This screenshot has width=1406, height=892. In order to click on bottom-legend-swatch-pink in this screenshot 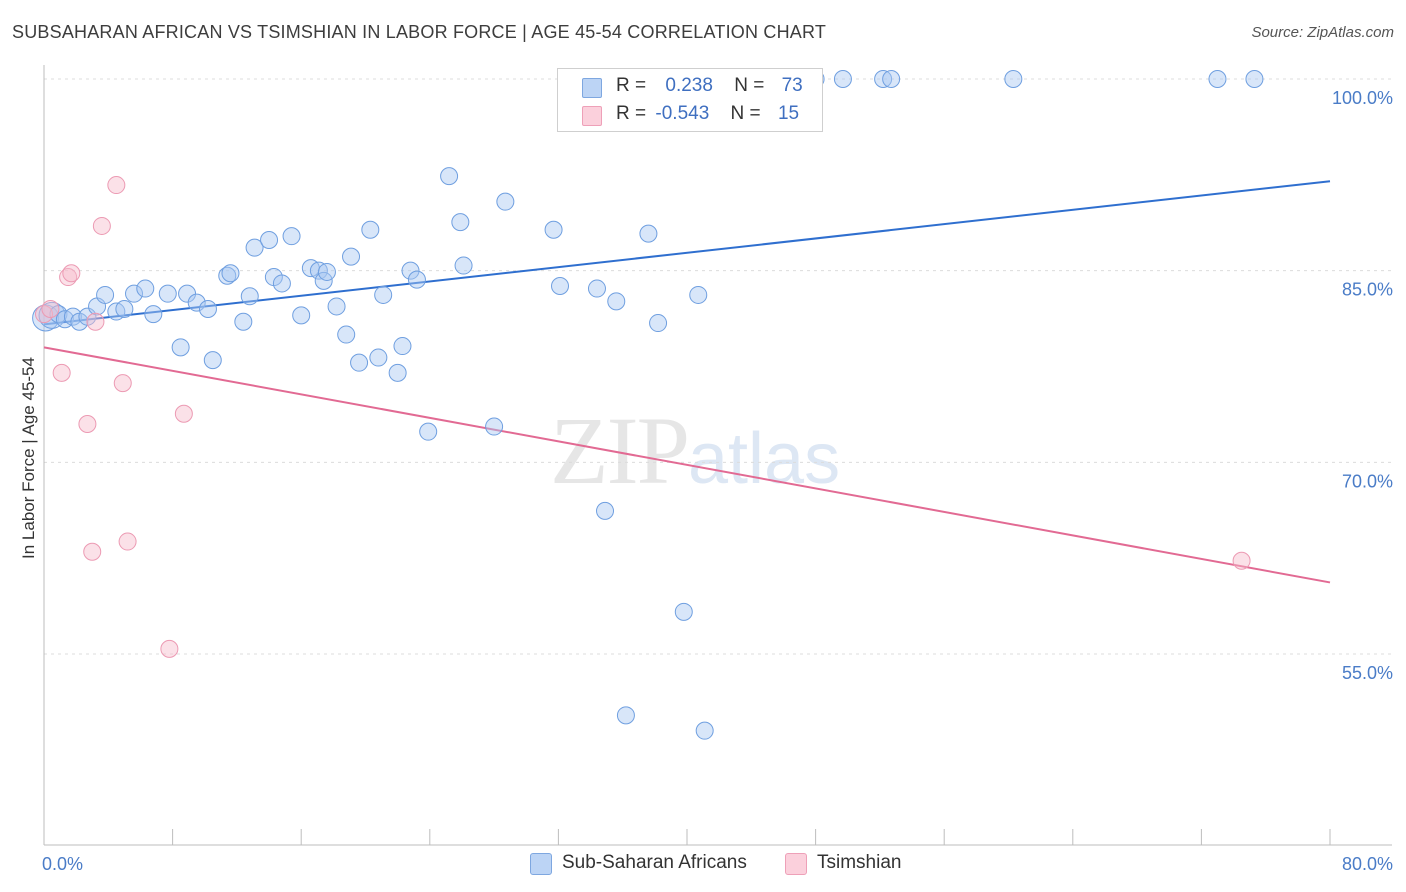, I will do `click(796, 864)`.